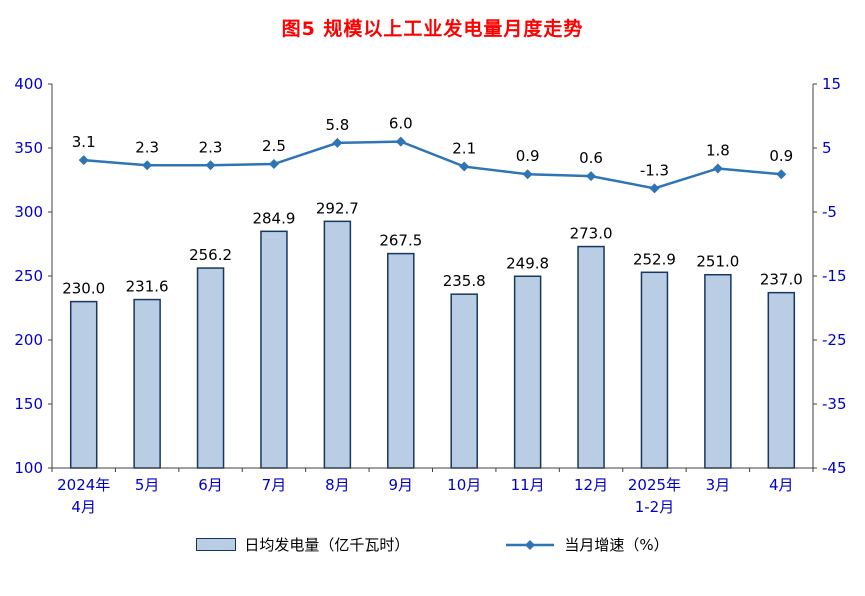 The image size is (865, 596). What do you see at coordinates (273, 218) in the screenshot?
I see `bar-value-label: 284.9` at bounding box center [273, 218].